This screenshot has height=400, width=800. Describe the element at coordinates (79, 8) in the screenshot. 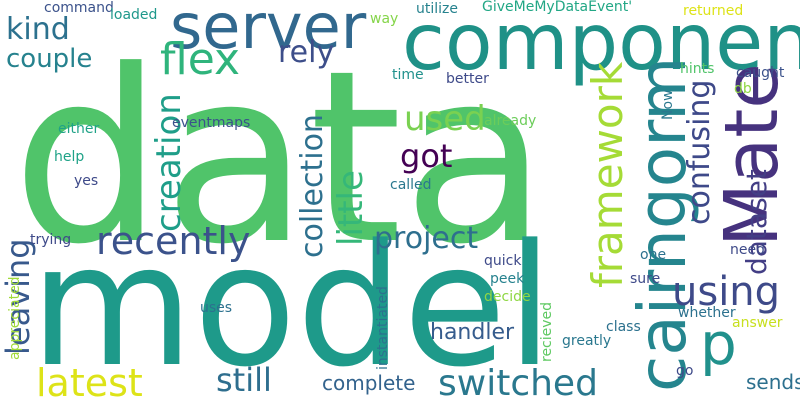

I see `word-command: command` at that location.